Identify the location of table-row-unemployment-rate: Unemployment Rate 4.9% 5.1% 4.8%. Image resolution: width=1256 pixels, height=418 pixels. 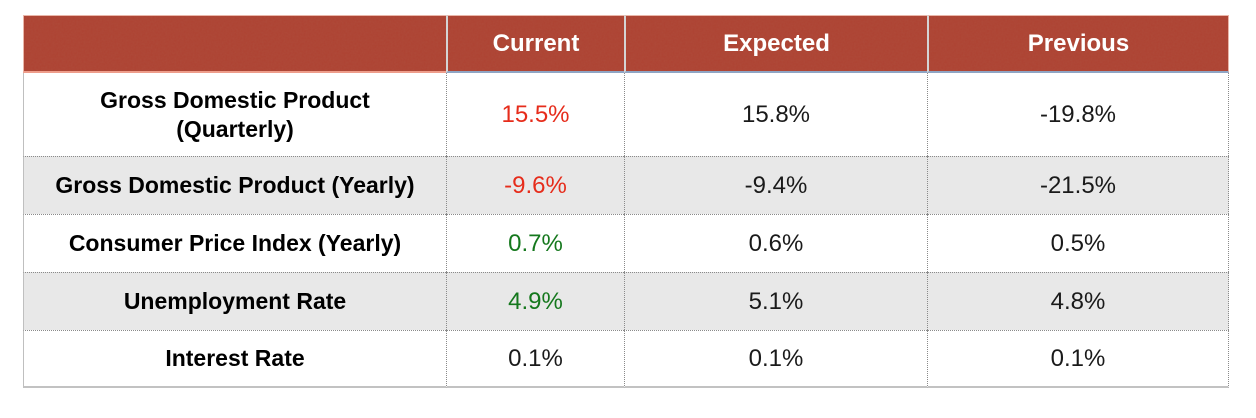
(626, 301).